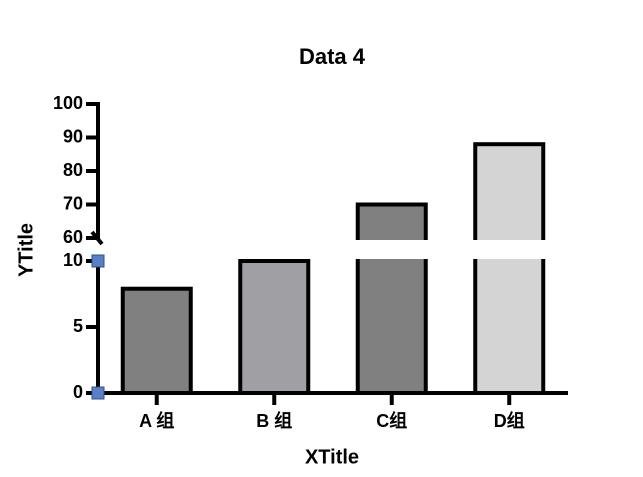 The width and height of the screenshot is (643, 477). What do you see at coordinates (78, 392) in the screenshot?
I see `y-tick-label: 0` at bounding box center [78, 392].